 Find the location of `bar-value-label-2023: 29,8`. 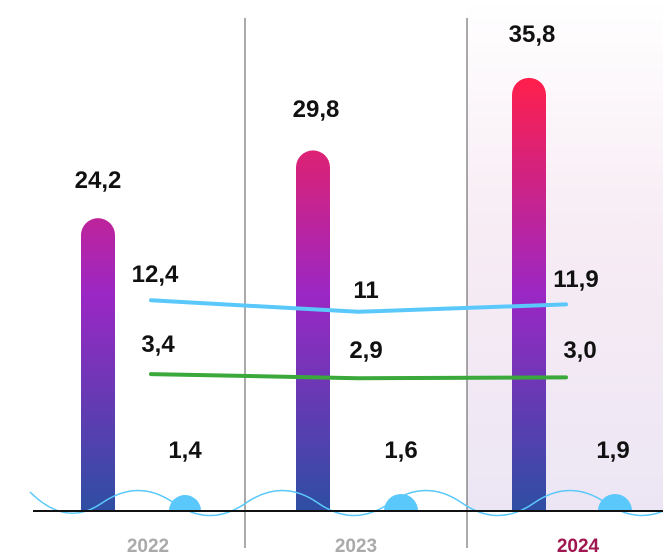

bar-value-label-2023: 29,8 is located at coordinates (316, 109).